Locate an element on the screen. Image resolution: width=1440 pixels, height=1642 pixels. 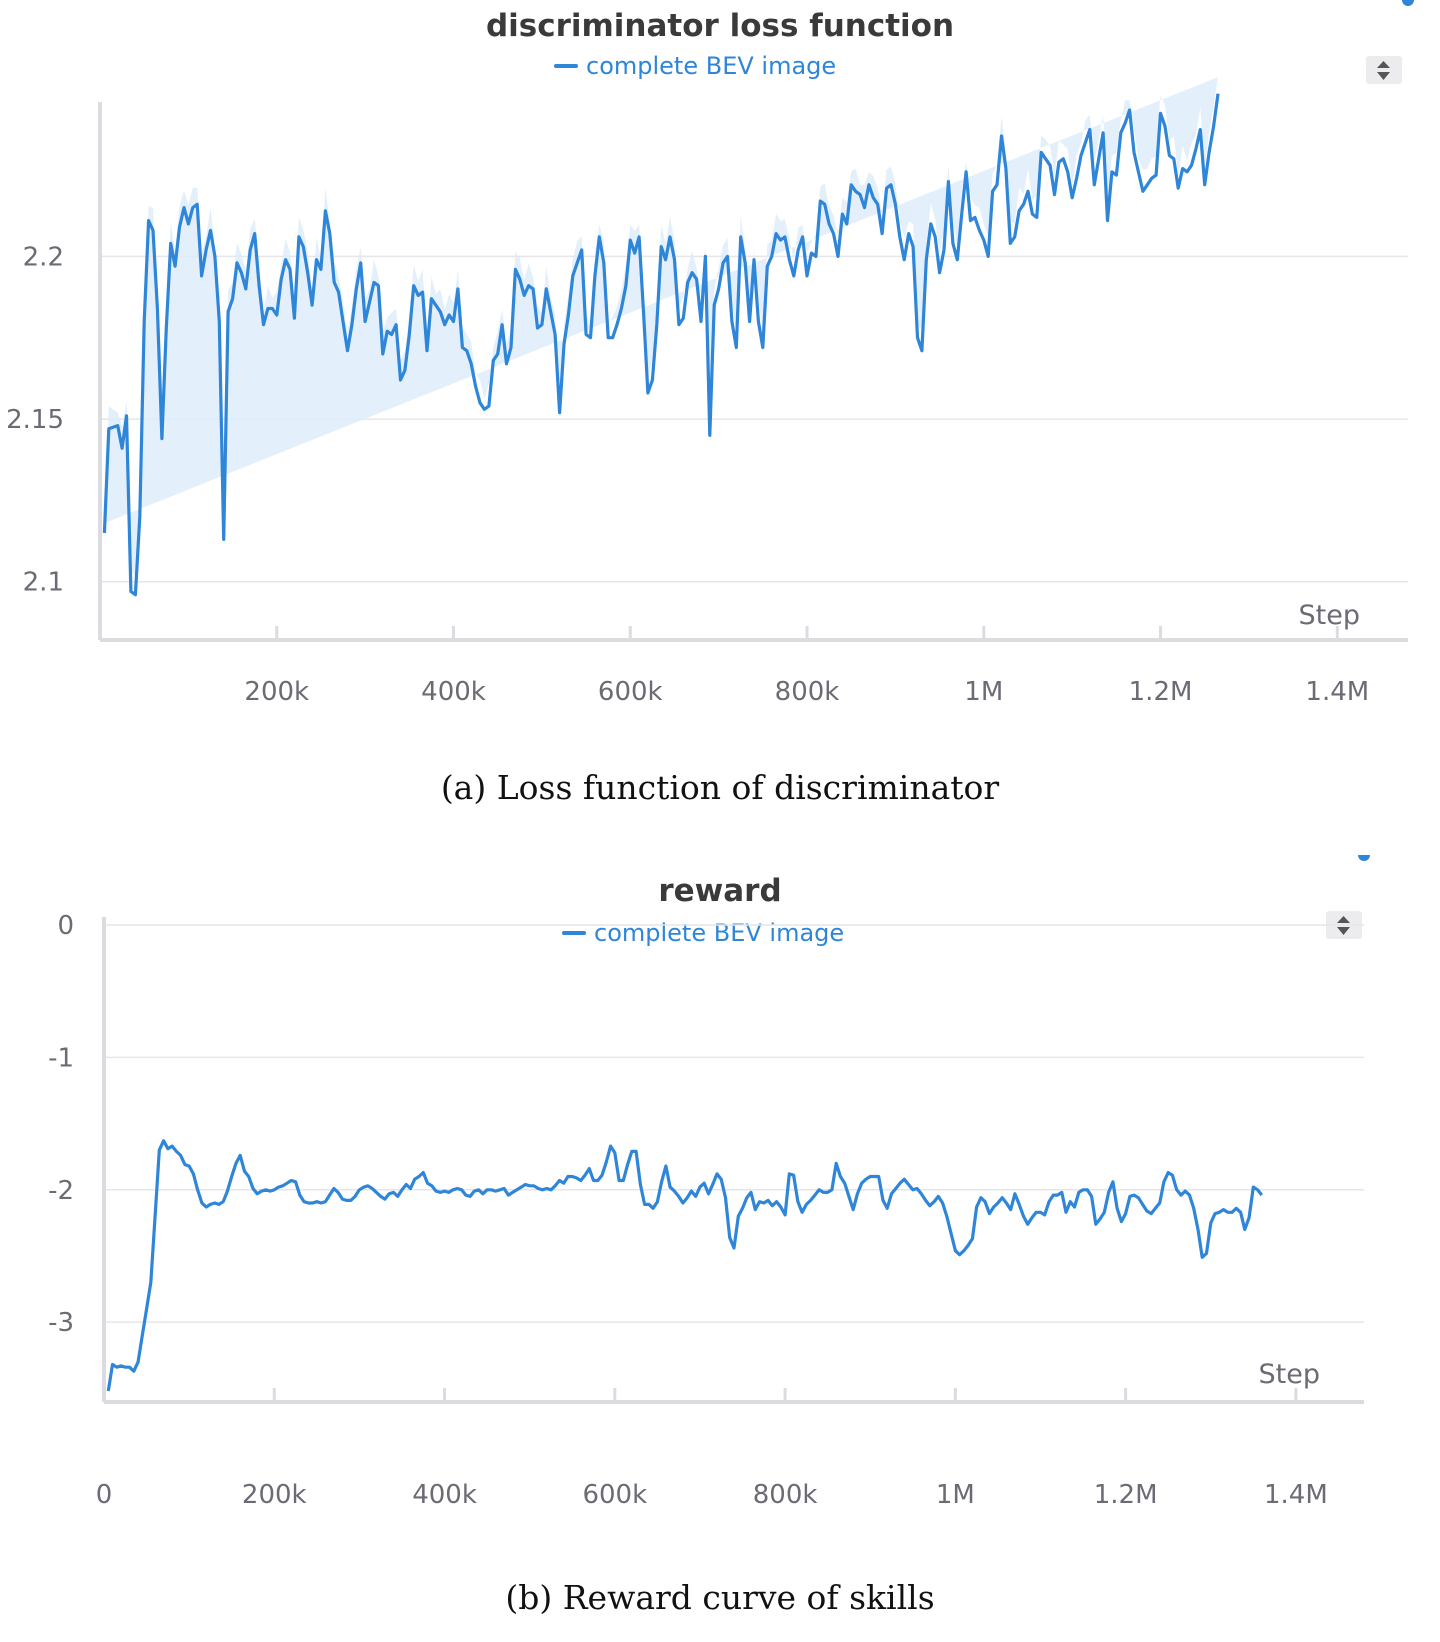
sort-toggle-button is located at coordinates (1384, 70).